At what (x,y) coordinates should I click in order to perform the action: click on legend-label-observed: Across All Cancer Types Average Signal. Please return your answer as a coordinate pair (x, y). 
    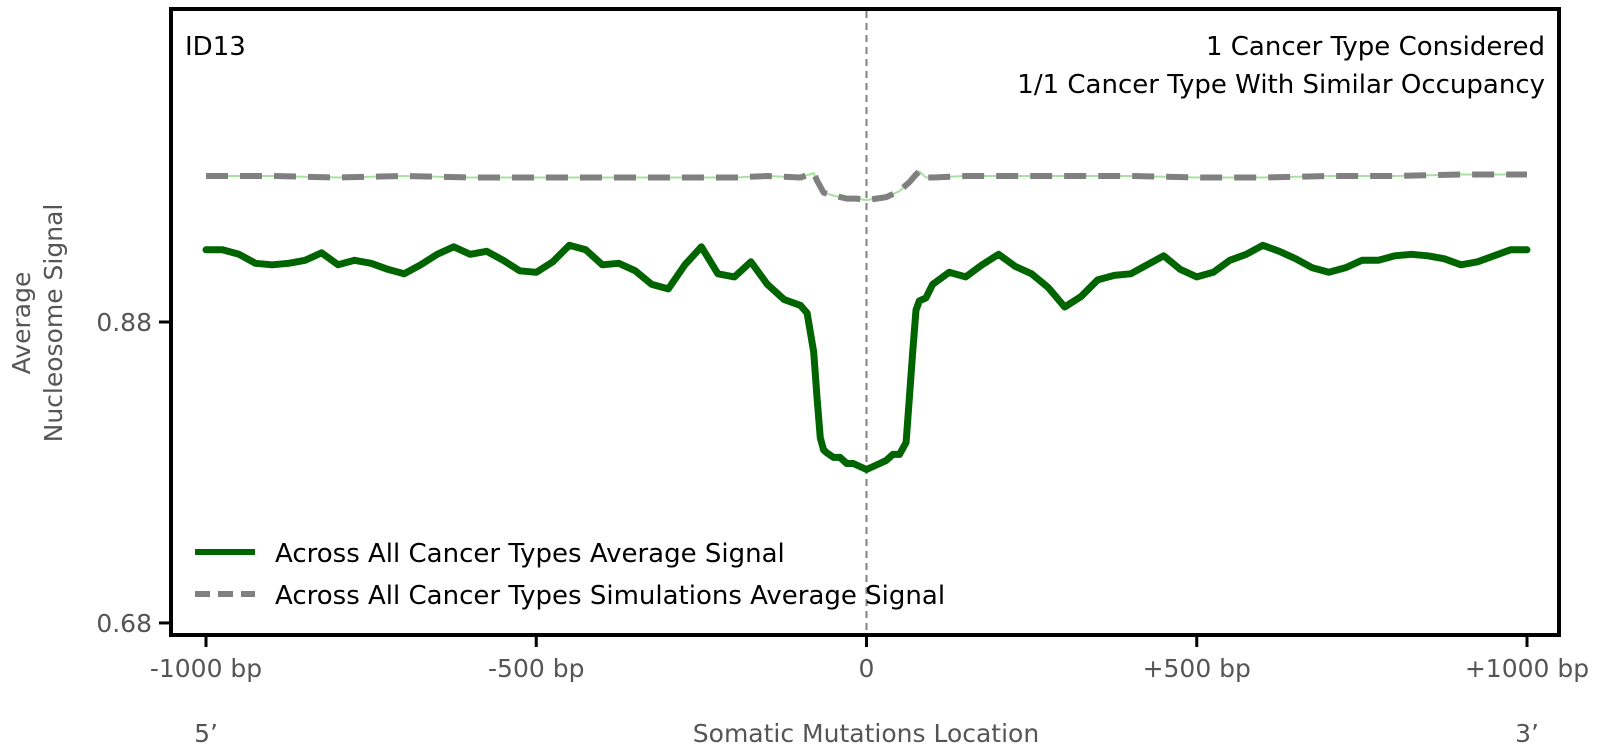
    Looking at the image, I should click on (530, 554).